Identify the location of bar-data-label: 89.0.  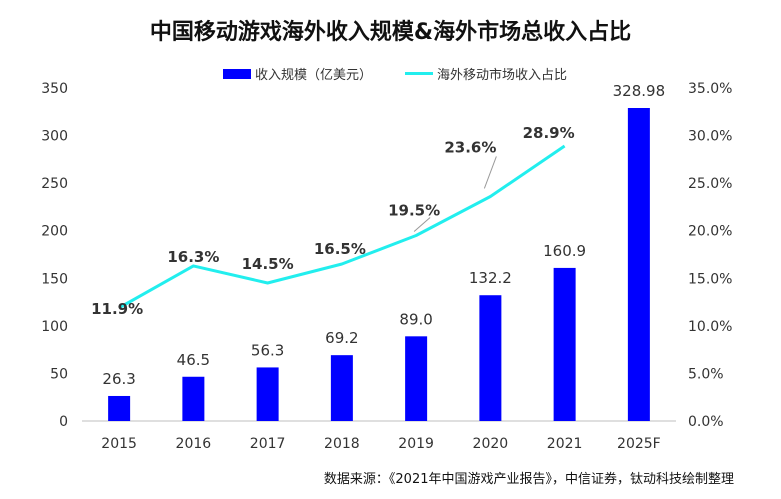
(415, 319).